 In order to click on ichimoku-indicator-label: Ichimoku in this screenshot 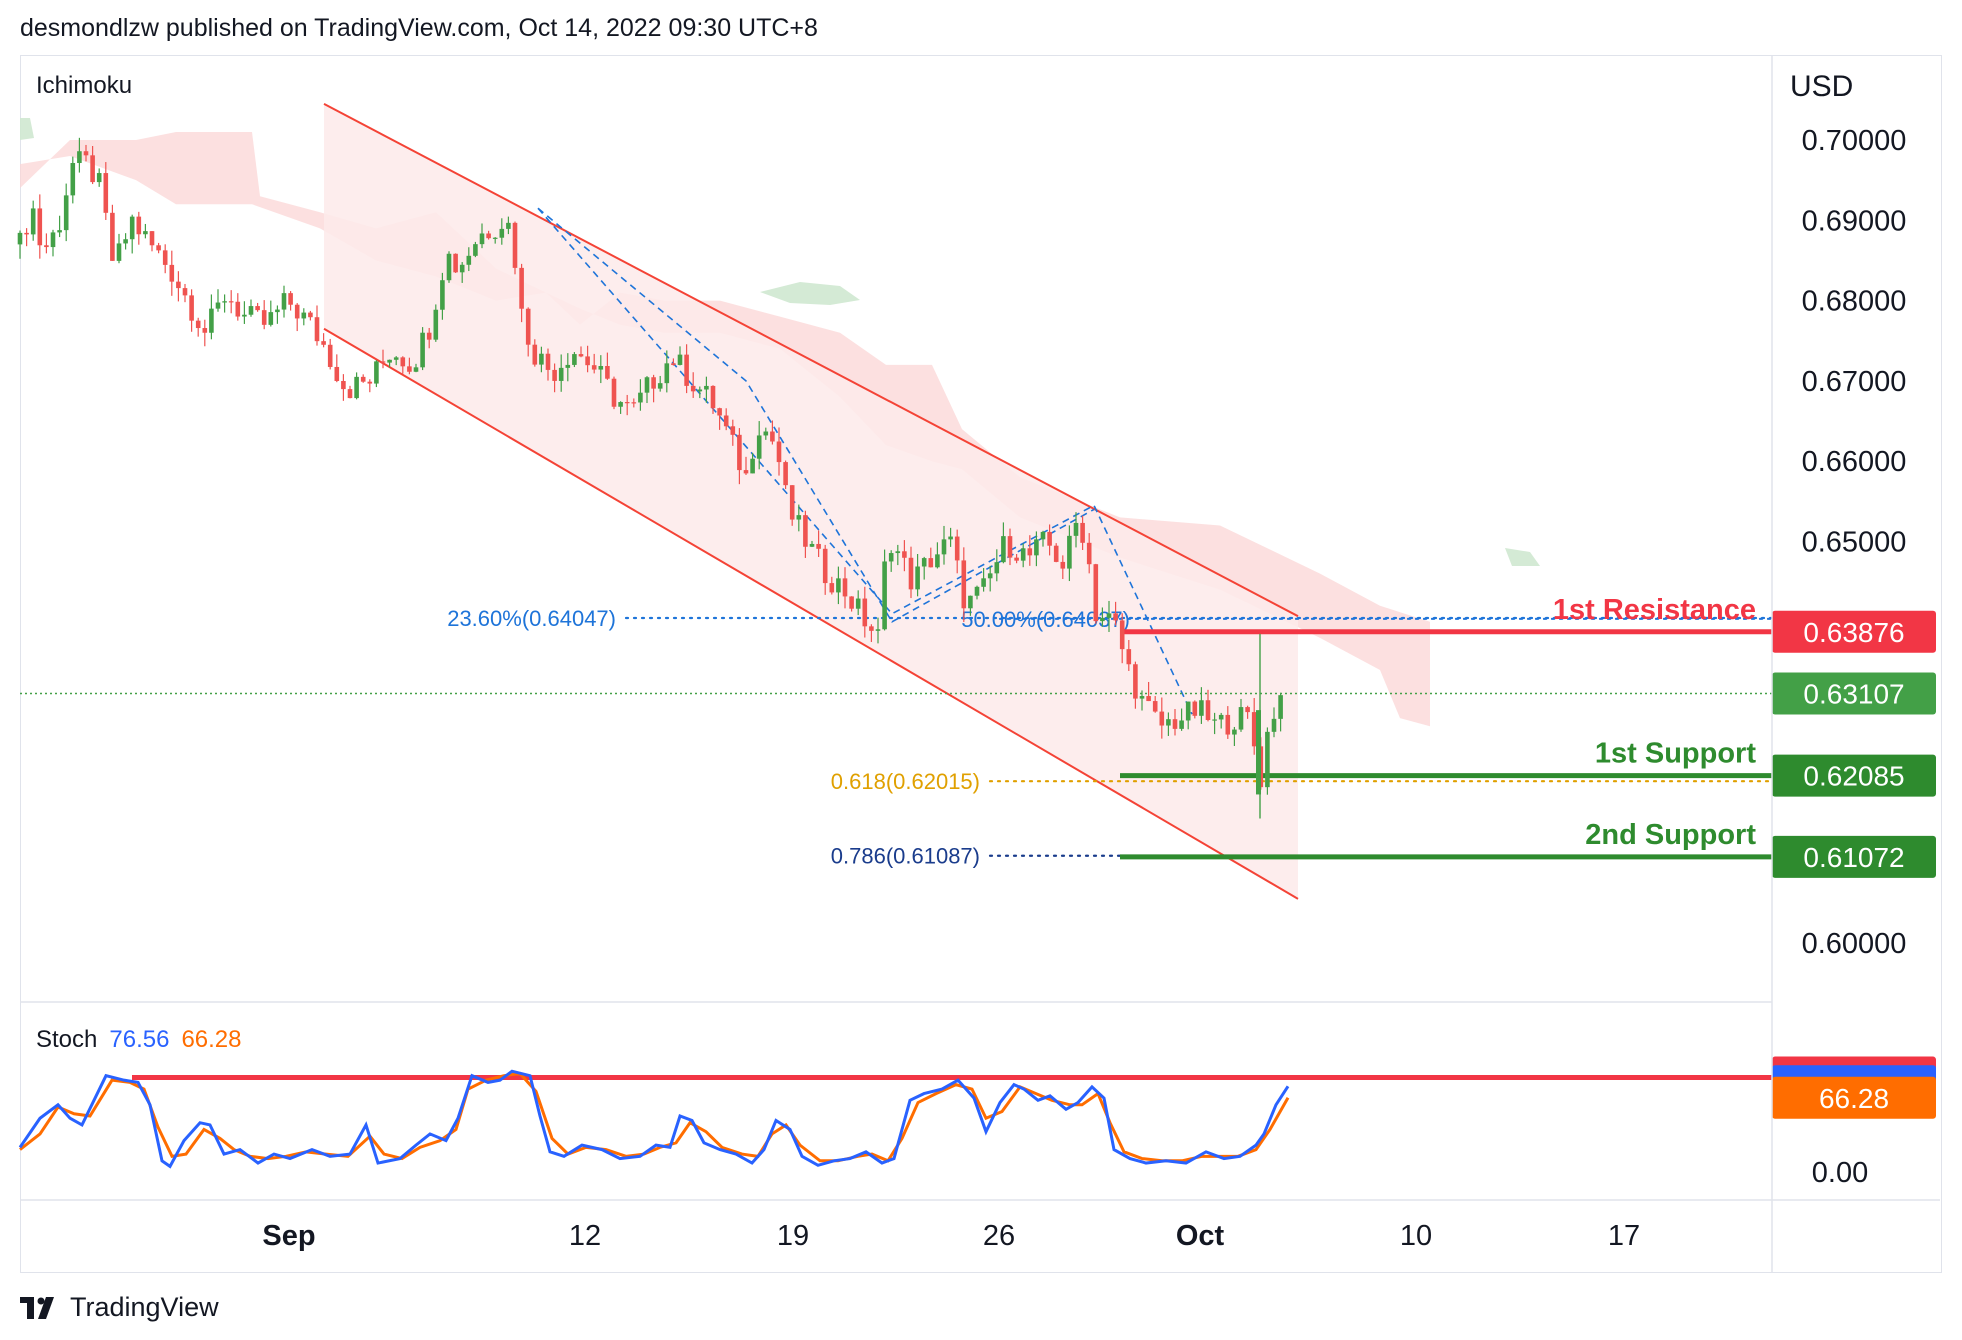, I will do `click(84, 85)`.